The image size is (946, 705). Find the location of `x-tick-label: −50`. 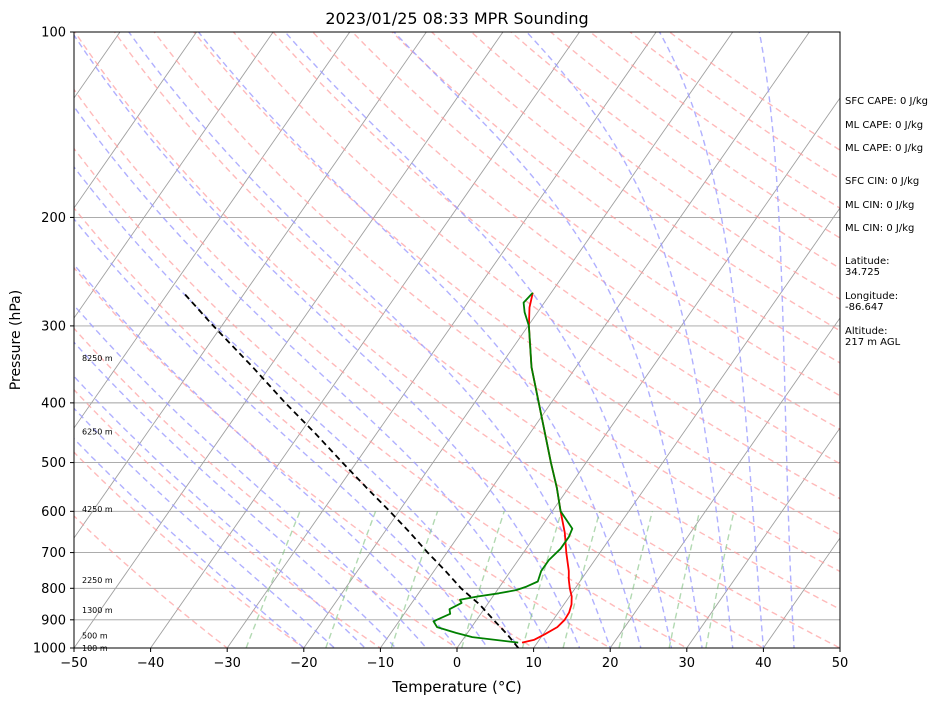

x-tick-label: −50 is located at coordinates (73, 663).